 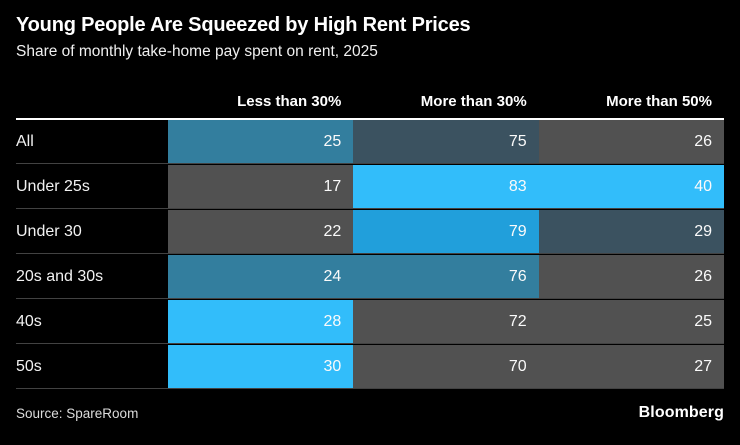 What do you see at coordinates (289, 101) in the screenshot?
I see `column-header-less-than-30: Less than 30%` at bounding box center [289, 101].